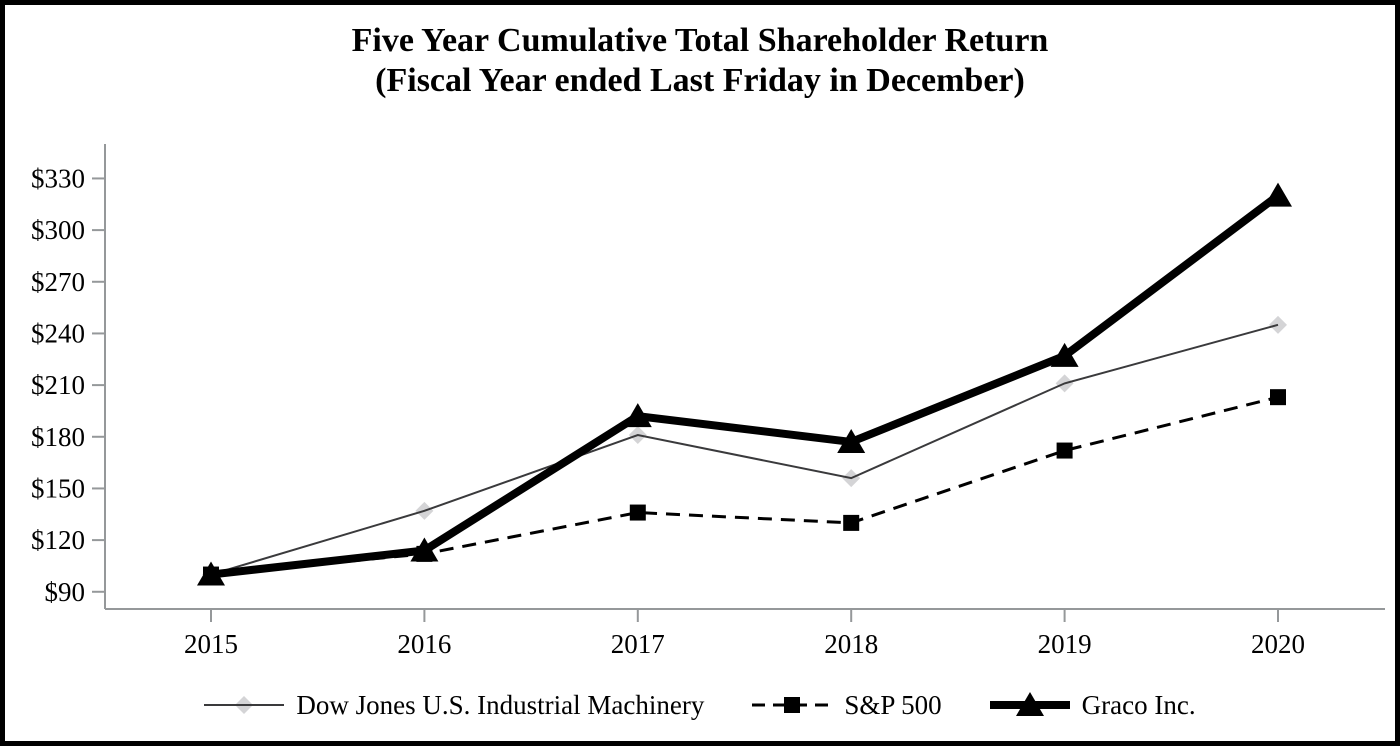 This screenshot has width=1400, height=746. What do you see at coordinates (893, 704) in the screenshot?
I see `legend-label-sp-500: S&P 500` at bounding box center [893, 704].